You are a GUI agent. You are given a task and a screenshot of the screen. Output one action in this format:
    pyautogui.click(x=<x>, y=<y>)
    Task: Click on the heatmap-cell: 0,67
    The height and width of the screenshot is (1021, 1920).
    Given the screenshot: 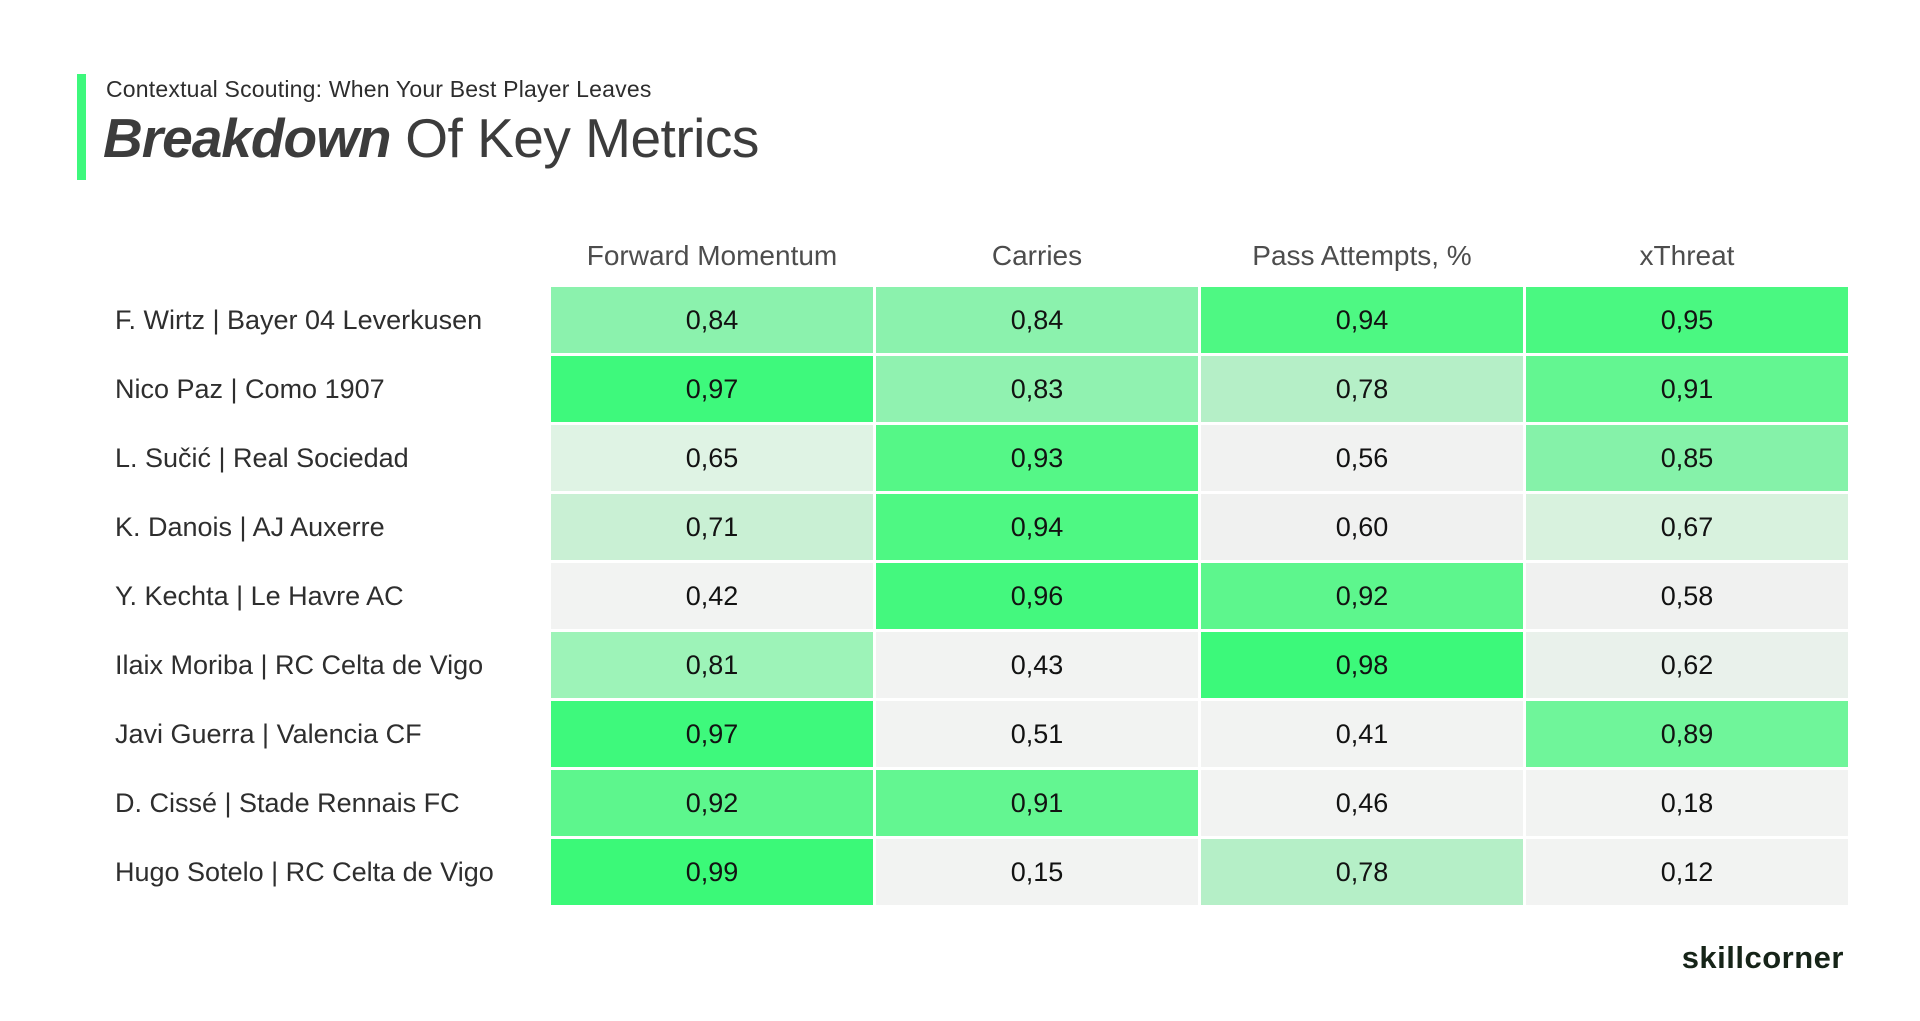 What is the action you would take?
    pyautogui.click(x=1687, y=527)
    